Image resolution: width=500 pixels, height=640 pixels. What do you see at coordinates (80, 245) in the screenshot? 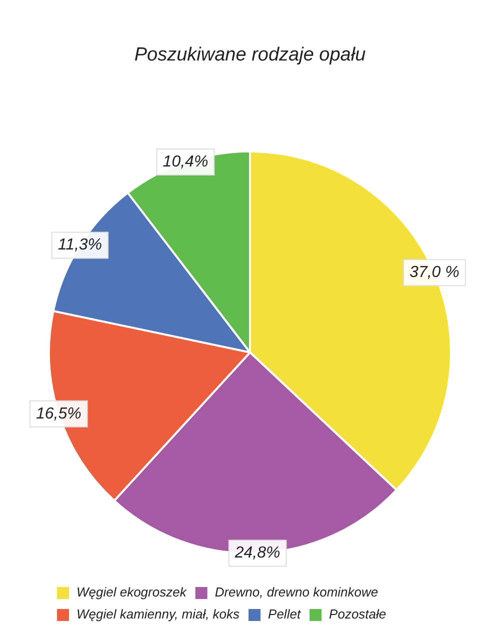
I see `data-label: 11,3%` at bounding box center [80, 245].